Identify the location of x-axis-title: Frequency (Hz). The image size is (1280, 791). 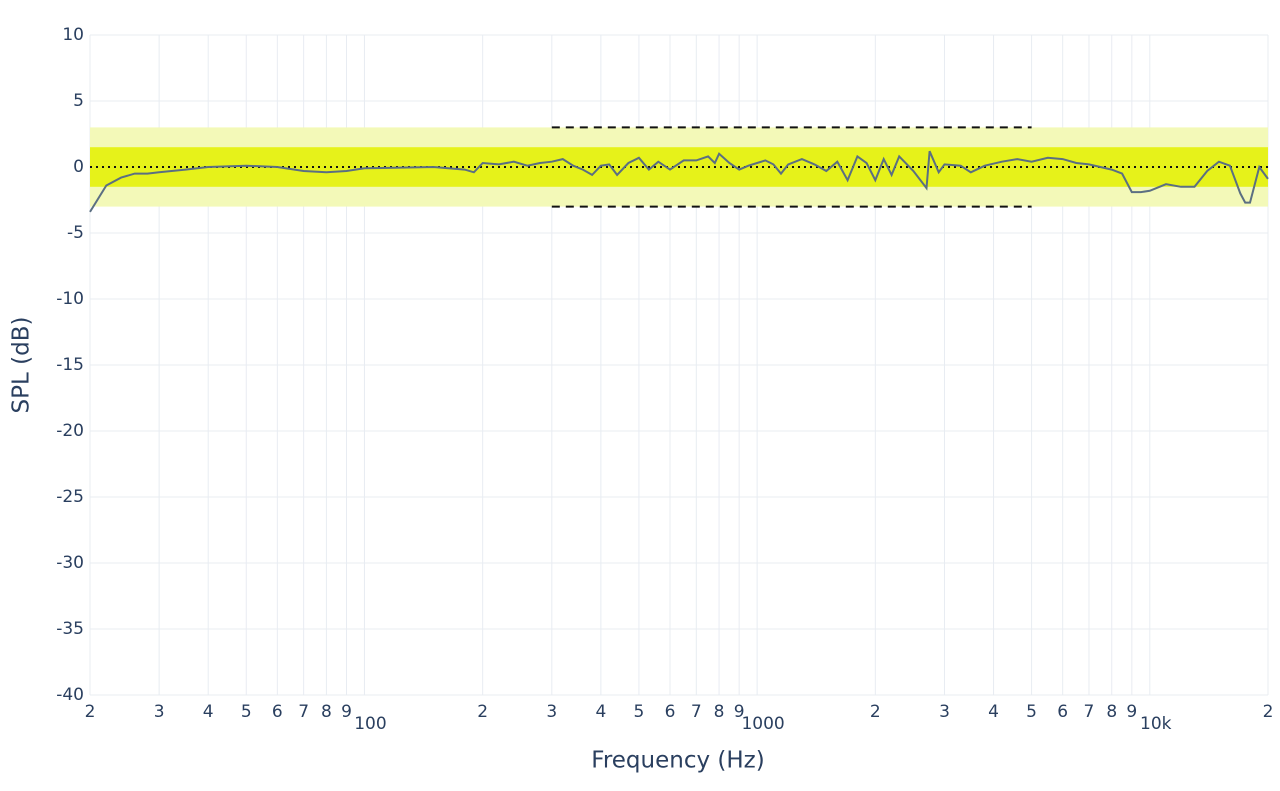
(677, 761).